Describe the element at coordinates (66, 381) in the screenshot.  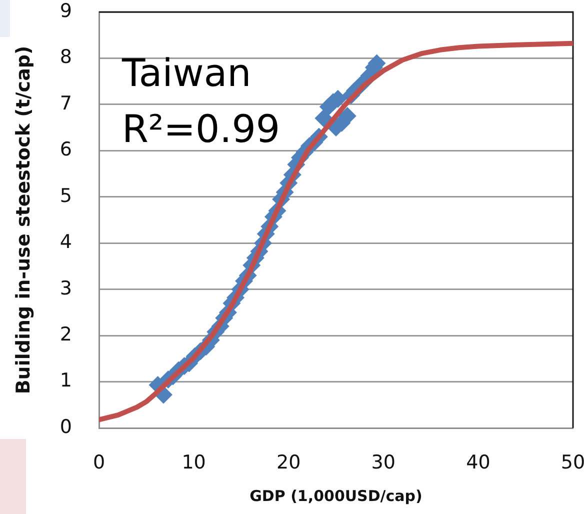
I see `y-tick-label: 1` at that location.